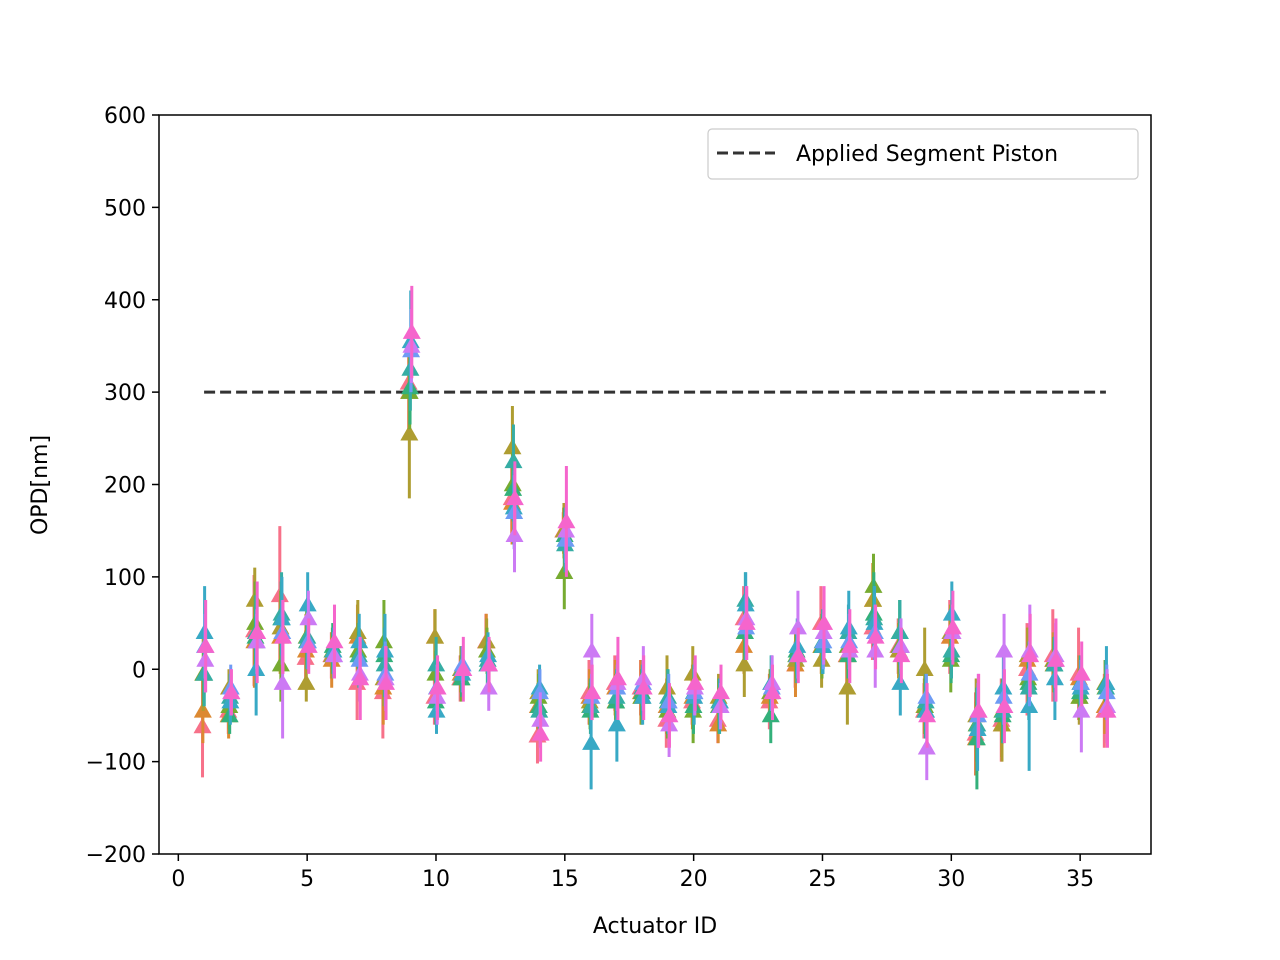 This screenshot has height=960, width=1280. I want to click on x-tick-label: 0, so click(178, 879).